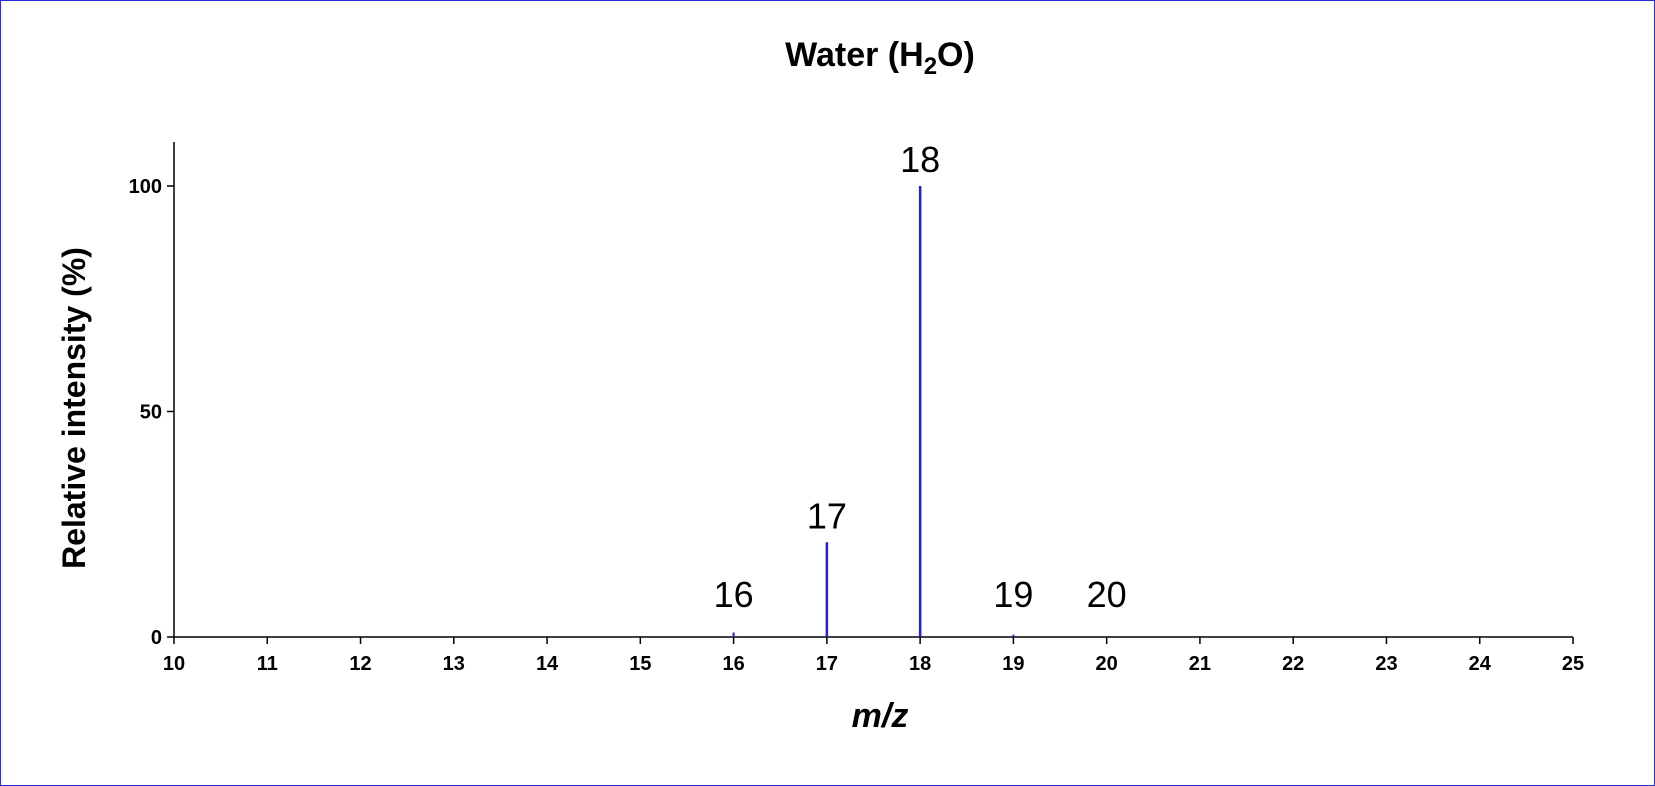 The width and height of the screenshot is (1655, 786). What do you see at coordinates (640, 664) in the screenshot?
I see `x-tick-label: 15` at bounding box center [640, 664].